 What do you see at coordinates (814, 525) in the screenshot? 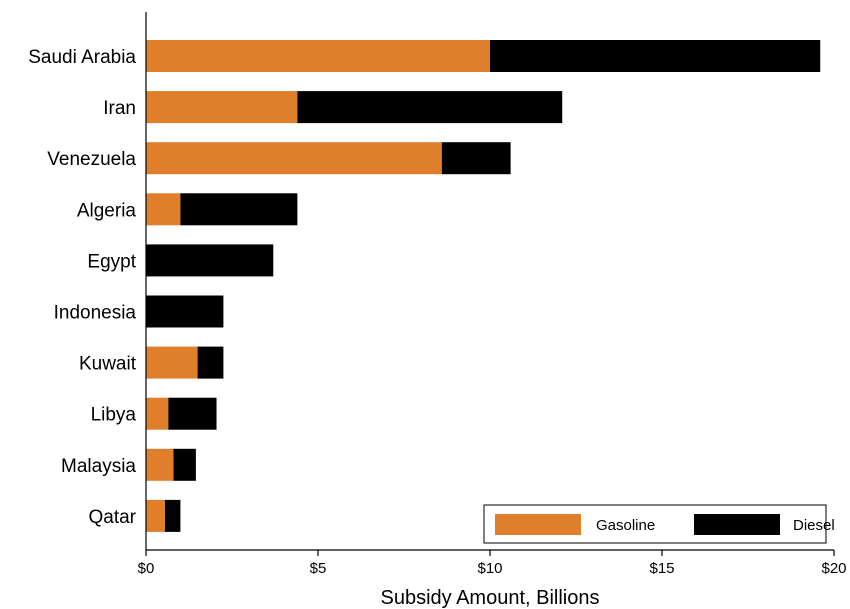
I see `legend-label-diesel: Diesel` at bounding box center [814, 525].